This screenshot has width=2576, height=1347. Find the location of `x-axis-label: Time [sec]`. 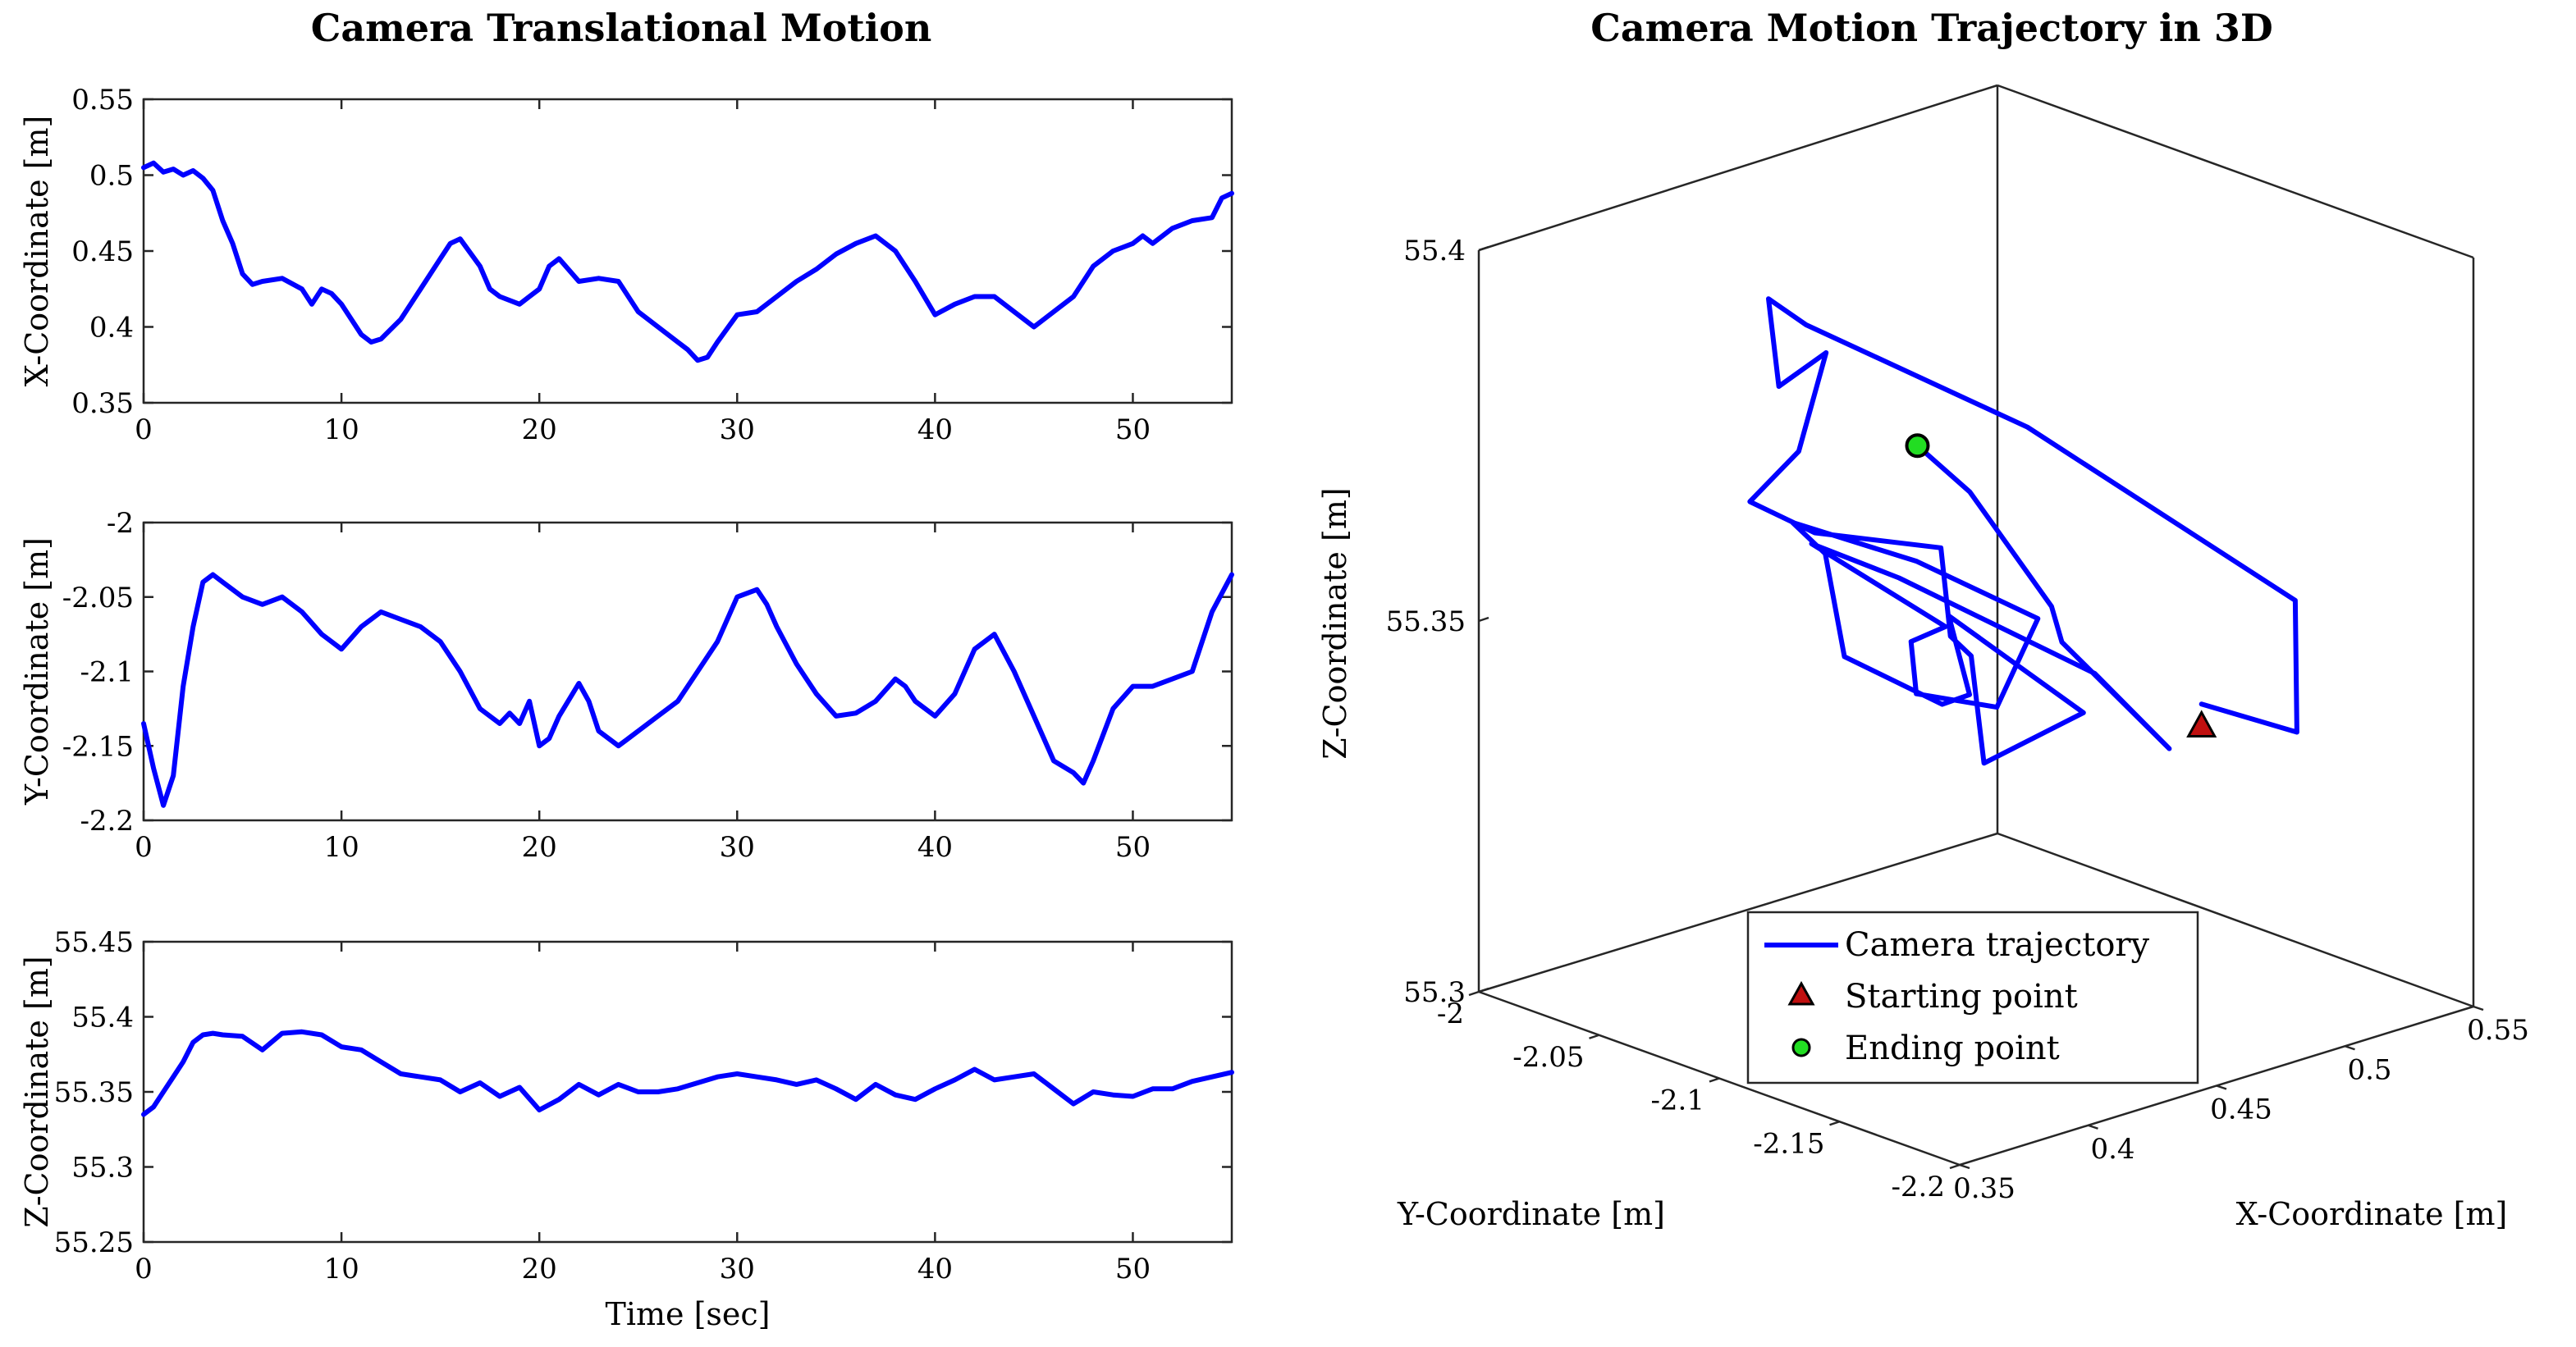

x-axis-label: Time [sec] is located at coordinates (687, 1314).